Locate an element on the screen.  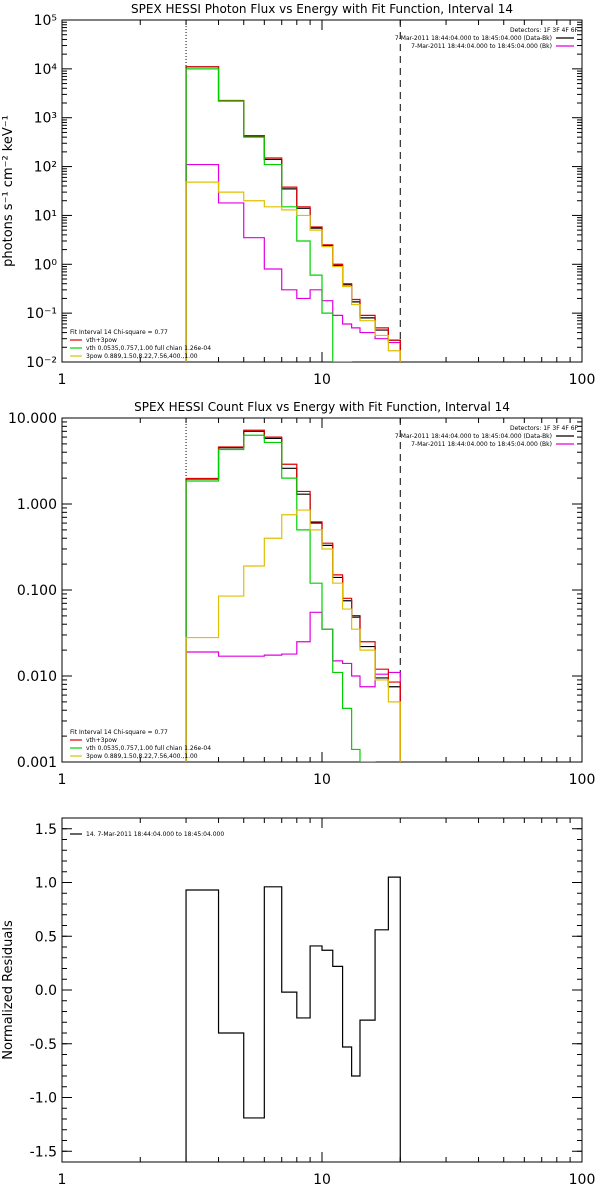
y-tick-label: 10⁵ is located at coordinates (45, 21).